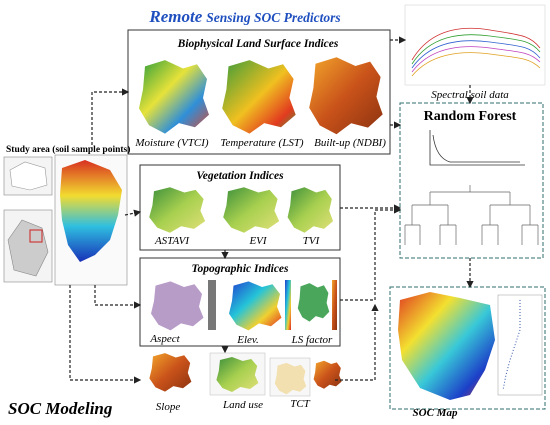 This screenshot has width=550, height=425. What do you see at coordinates (471, 180) in the screenshot?
I see `rf-box` at bounding box center [471, 180].